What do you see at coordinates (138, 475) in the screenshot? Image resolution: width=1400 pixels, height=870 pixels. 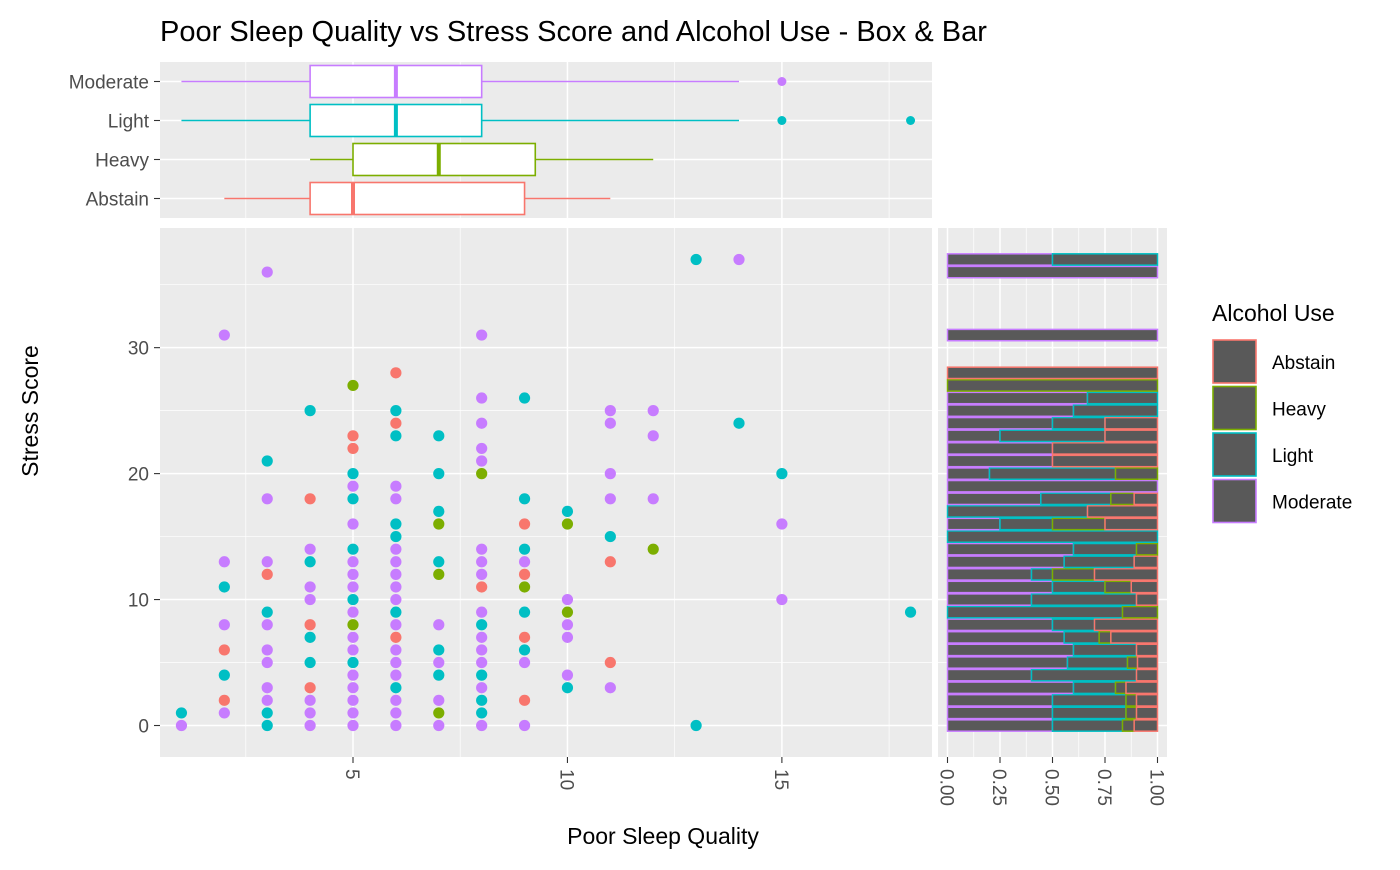 I see `y-tick-label: 20` at bounding box center [138, 475].